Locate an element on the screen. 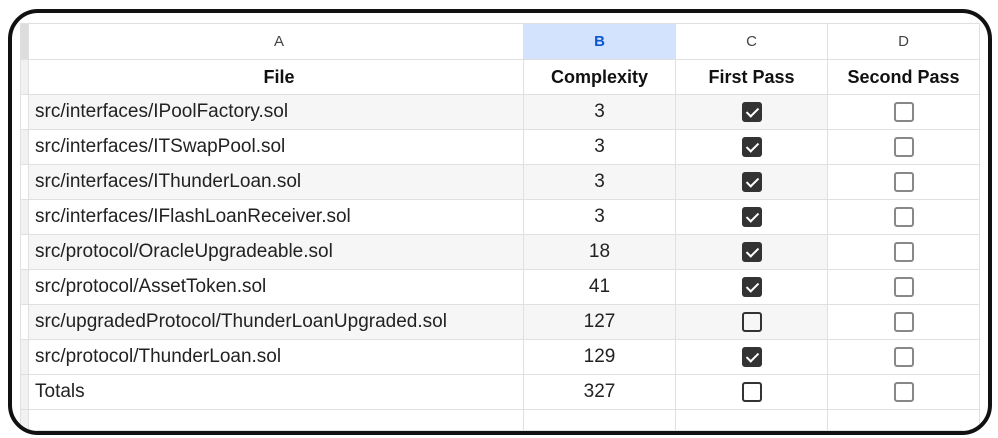 The image size is (998, 438). table-row: src/protocol/ThunderLoan.sol 129 is located at coordinates (500, 357).